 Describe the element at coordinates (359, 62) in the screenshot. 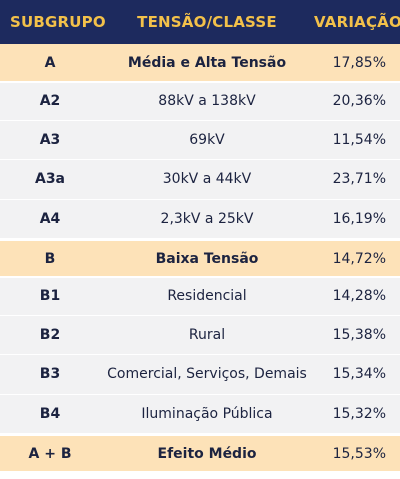

I see `row-variacao: 17,85%` at that location.